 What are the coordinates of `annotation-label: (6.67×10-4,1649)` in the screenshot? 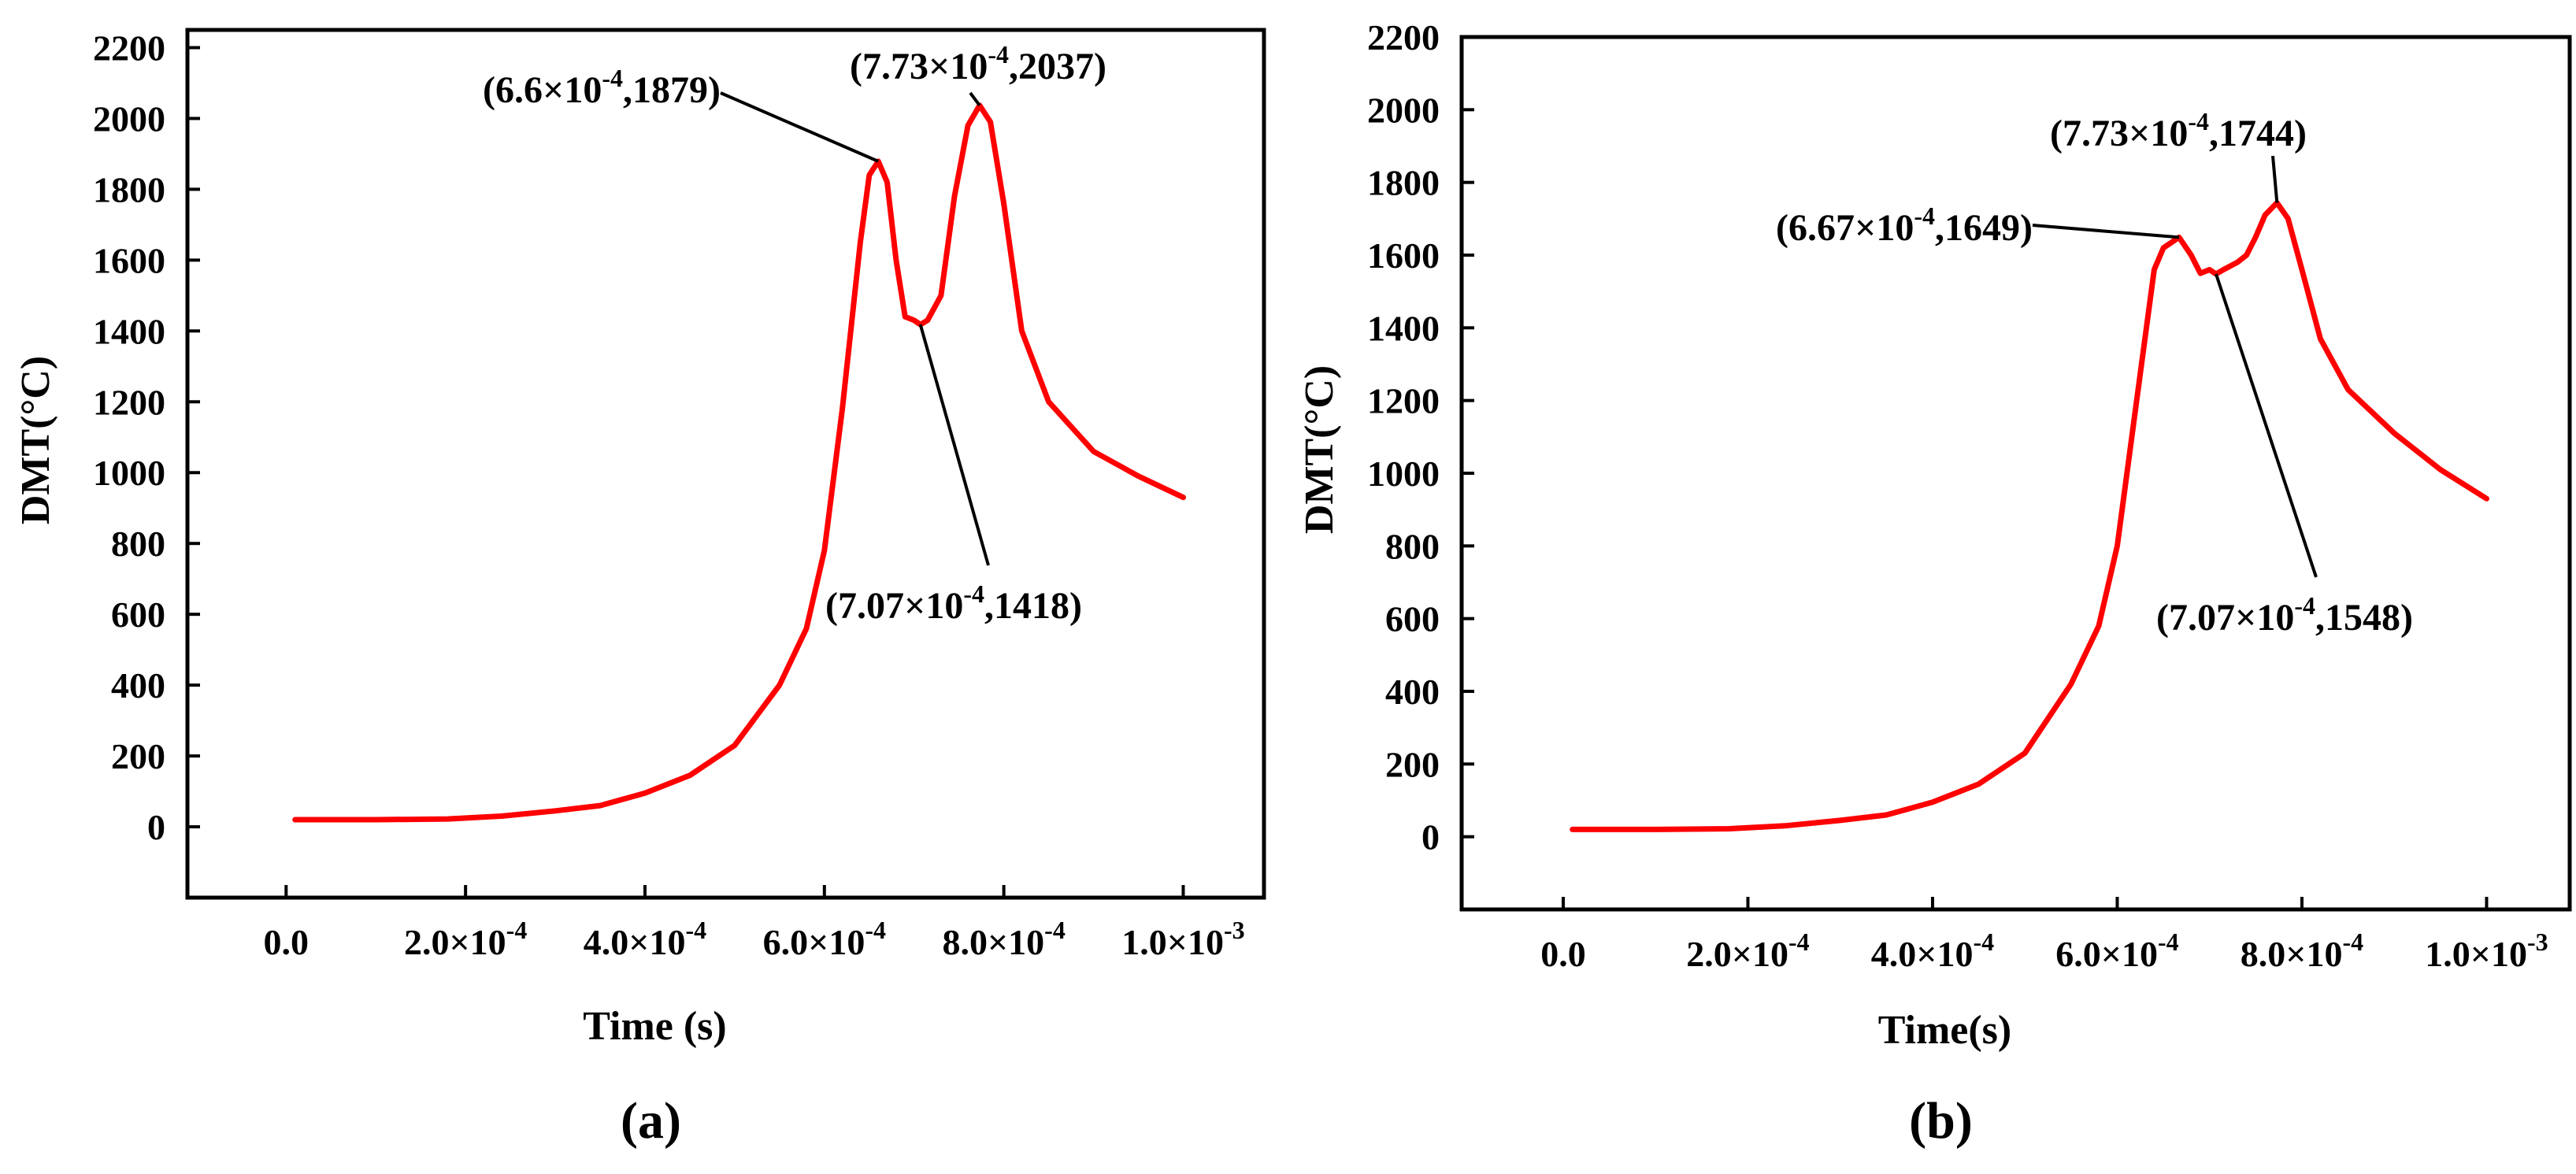 It's located at (1904, 225).